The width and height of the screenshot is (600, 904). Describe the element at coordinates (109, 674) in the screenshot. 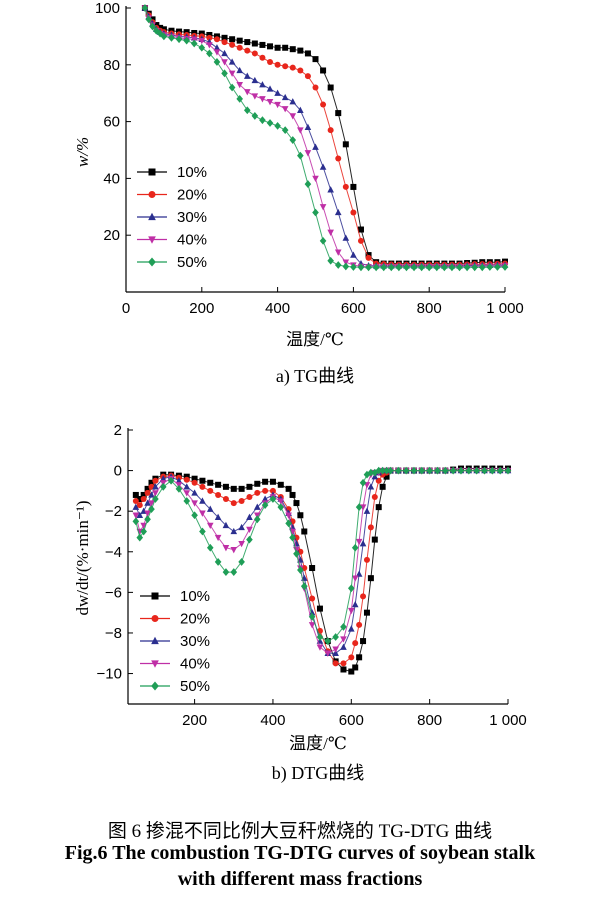

I see `dtg-y-tick-label: −10` at that location.